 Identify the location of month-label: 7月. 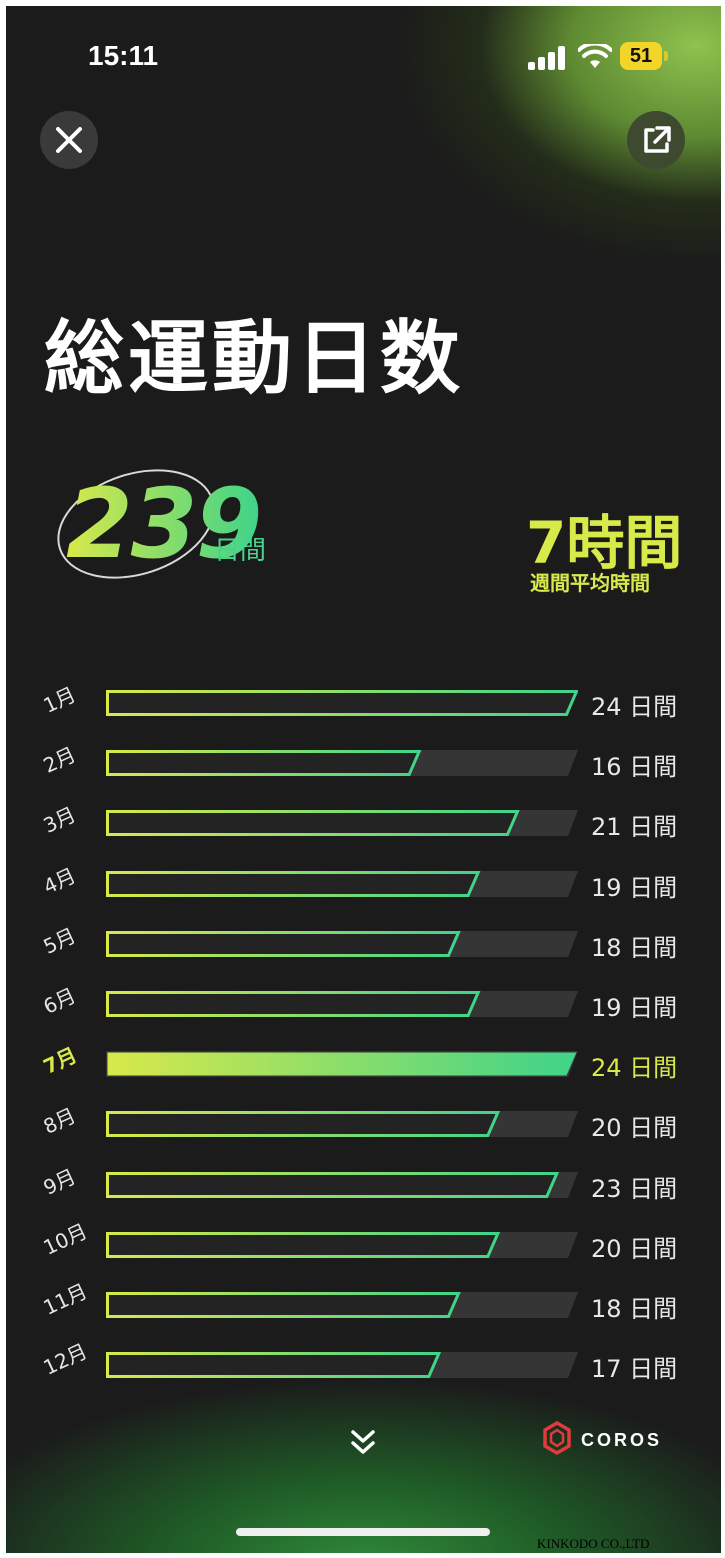
(60, 1060).